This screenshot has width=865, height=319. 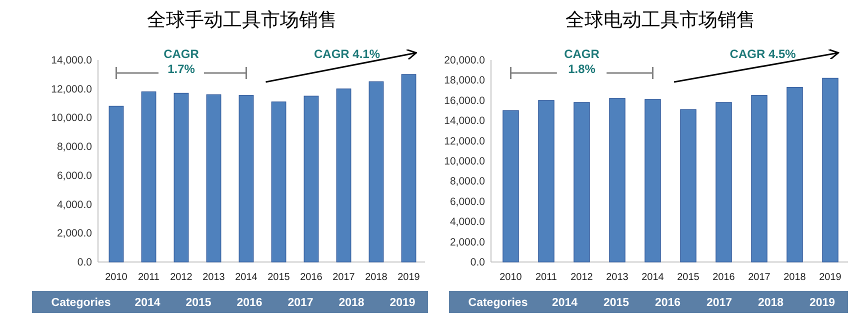 What do you see at coordinates (582, 61) in the screenshot?
I see `annotation: CAGR 1.8%` at bounding box center [582, 61].